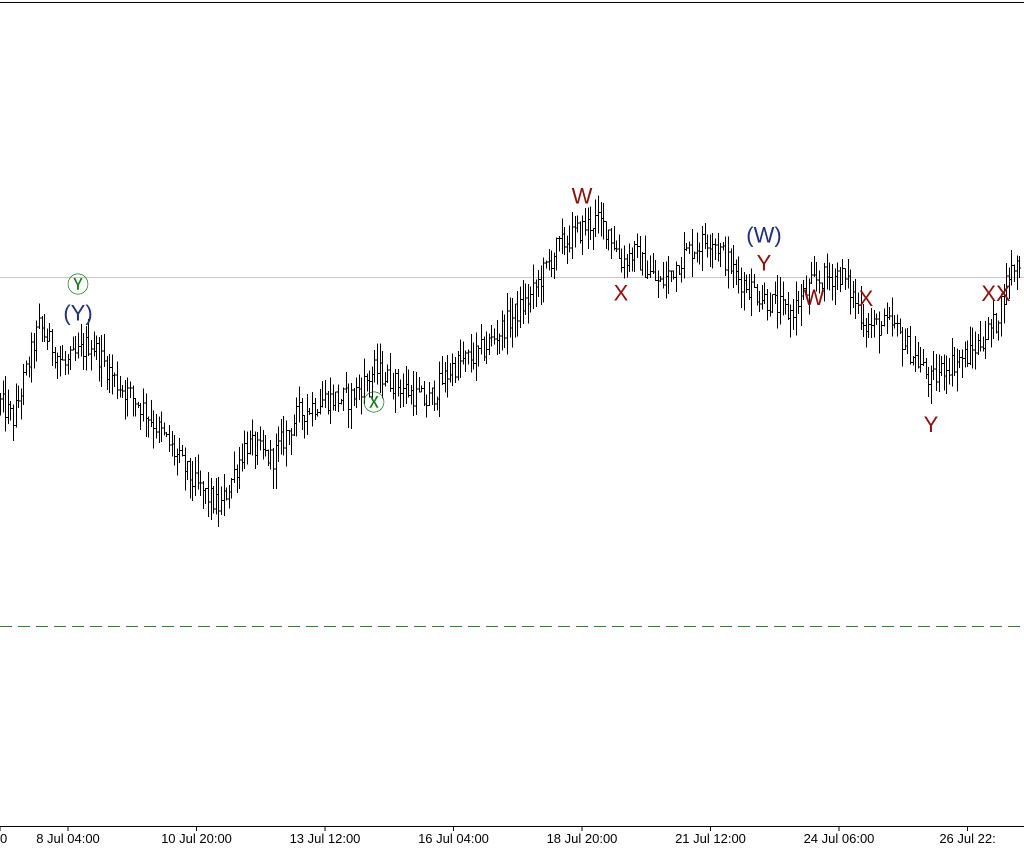 This screenshot has height=852, width=1024. Describe the element at coordinates (931, 424) in the screenshot. I see `wave-label: Y` at that location.